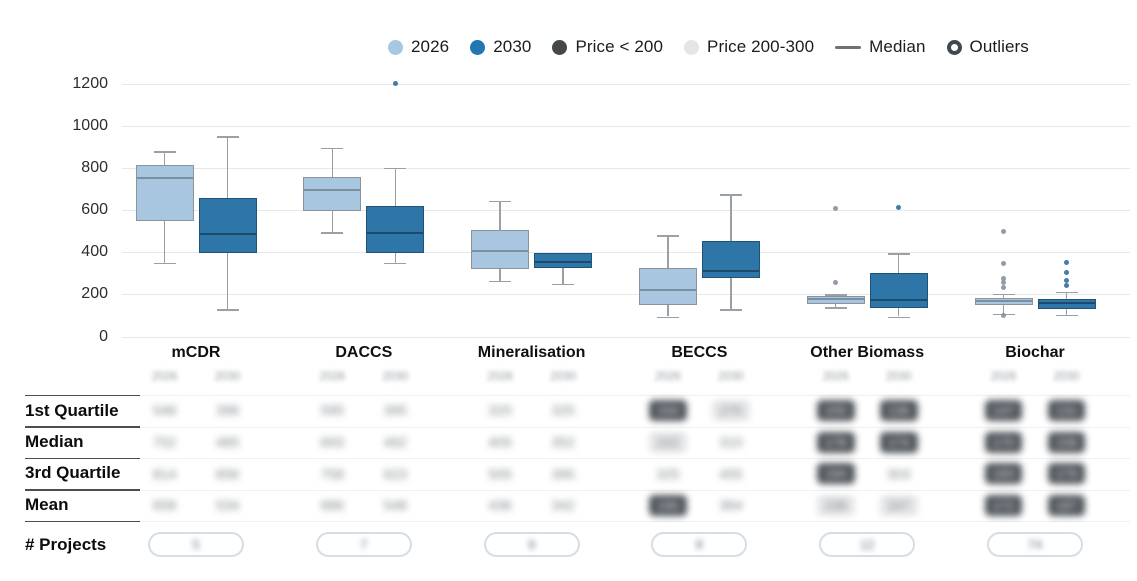  Describe the element at coordinates (899, 208) in the screenshot. I see `box-2030-other-biomass-outlier` at that location.